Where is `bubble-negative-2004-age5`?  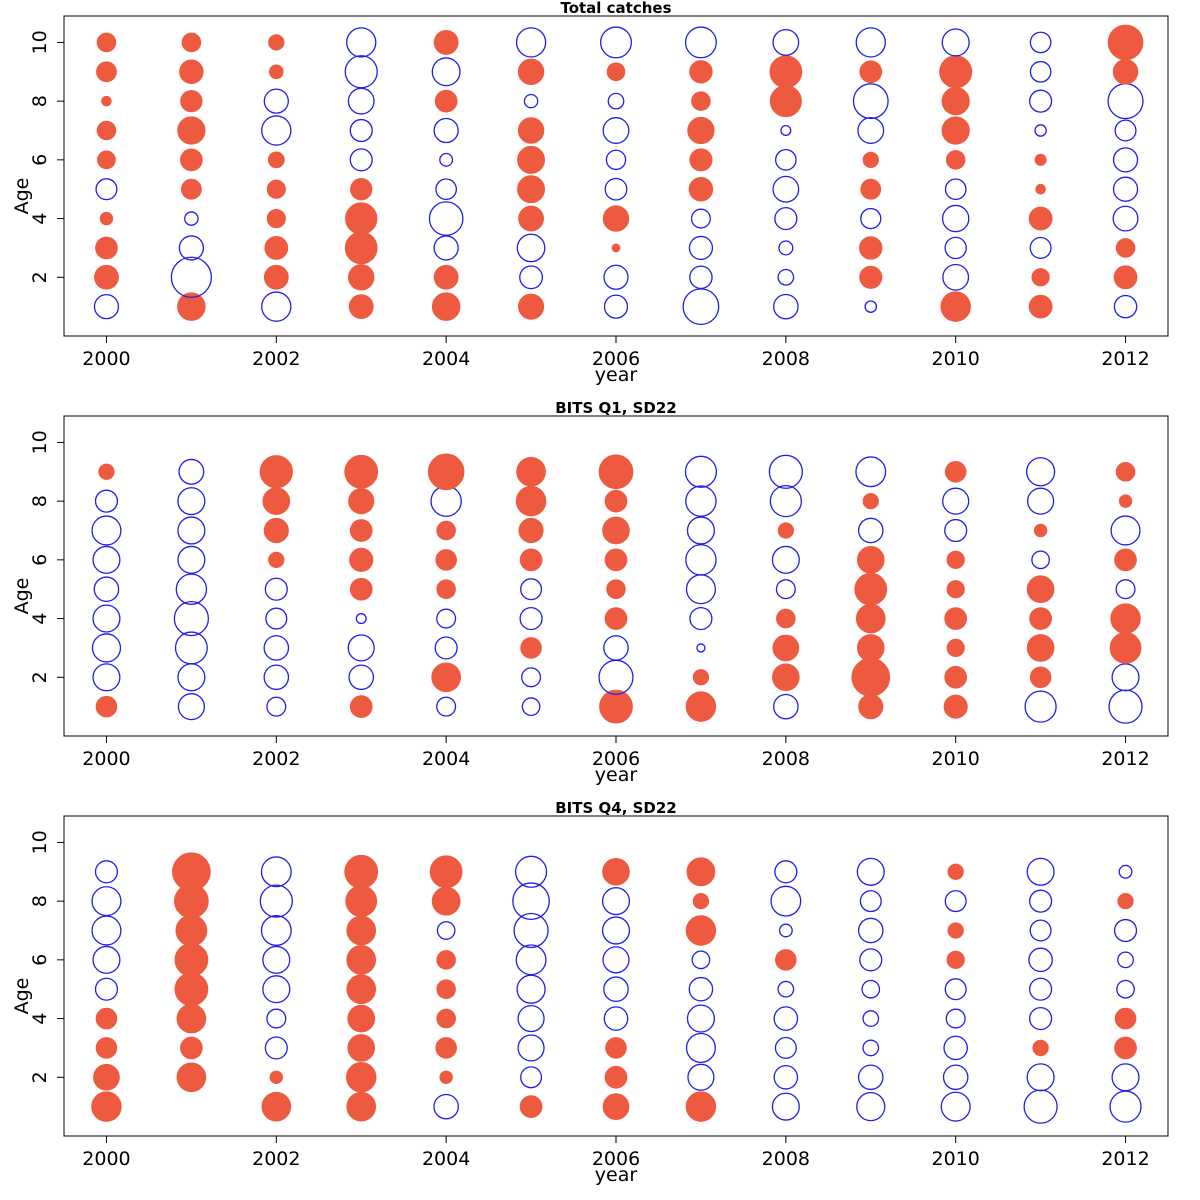 bubble-negative-2004-age5 is located at coordinates (446, 189).